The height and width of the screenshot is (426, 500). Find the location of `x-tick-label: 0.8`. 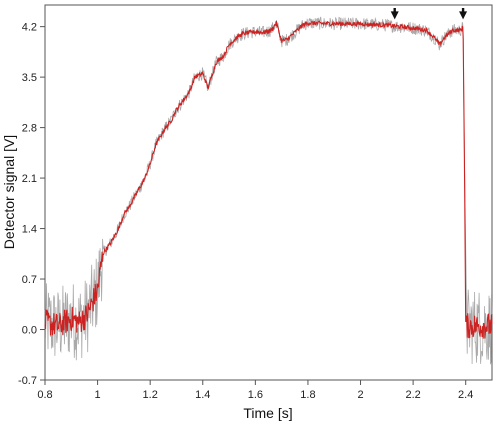

x-tick-label: 0.8 is located at coordinates (44, 395).